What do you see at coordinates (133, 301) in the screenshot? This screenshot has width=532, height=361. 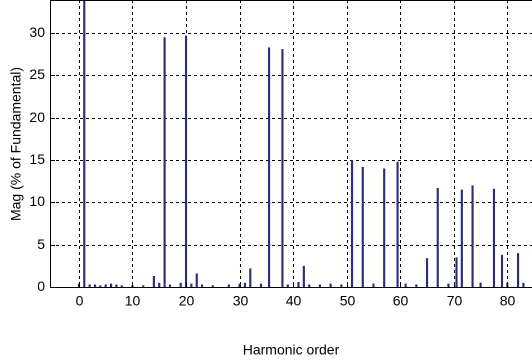 I see `x-tick-label: 10` at bounding box center [133, 301].